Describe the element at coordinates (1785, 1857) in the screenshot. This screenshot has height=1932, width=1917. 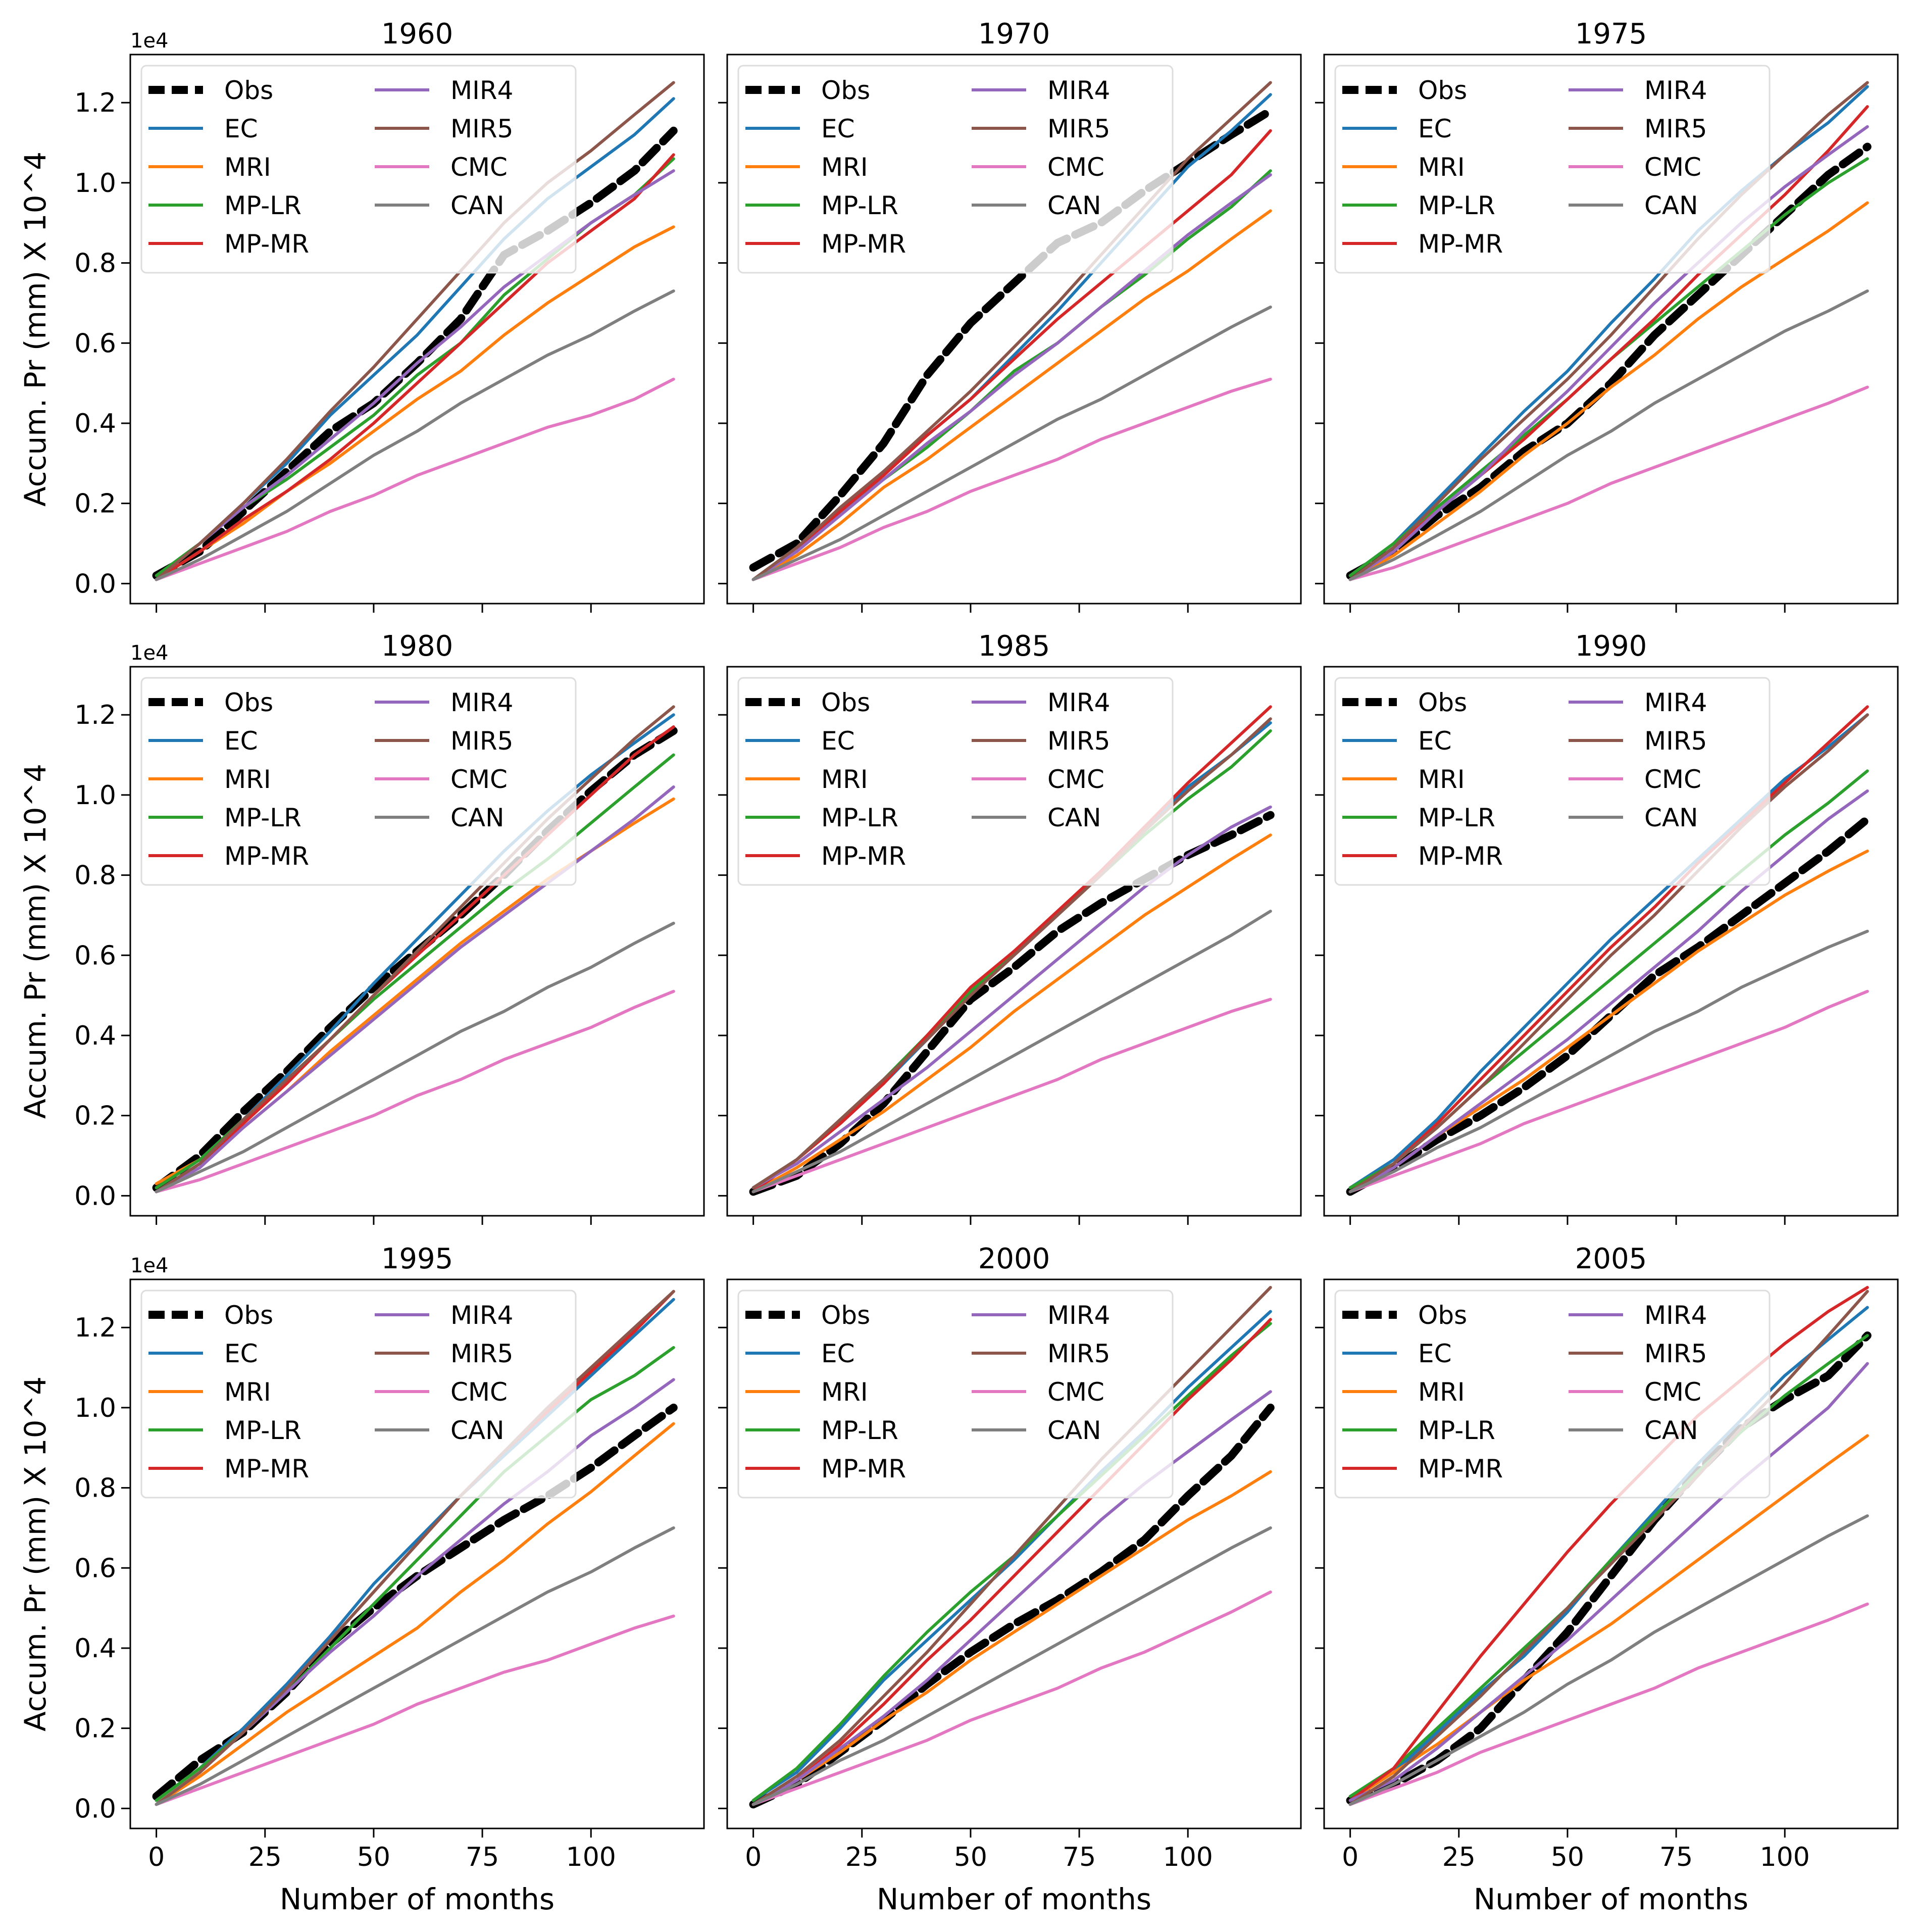
I see `panel-2005-xtick-label: 100` at that location.